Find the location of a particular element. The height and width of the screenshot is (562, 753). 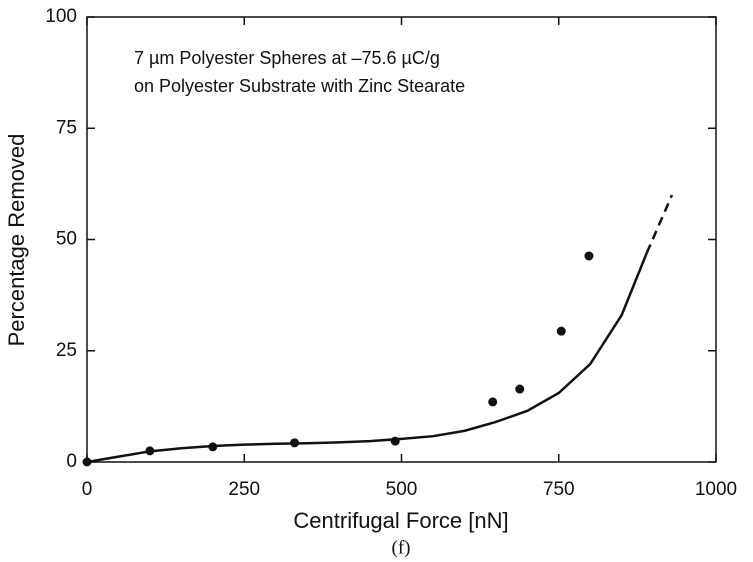

x-tick-label: 1000 is located at coordinates (716, 489).